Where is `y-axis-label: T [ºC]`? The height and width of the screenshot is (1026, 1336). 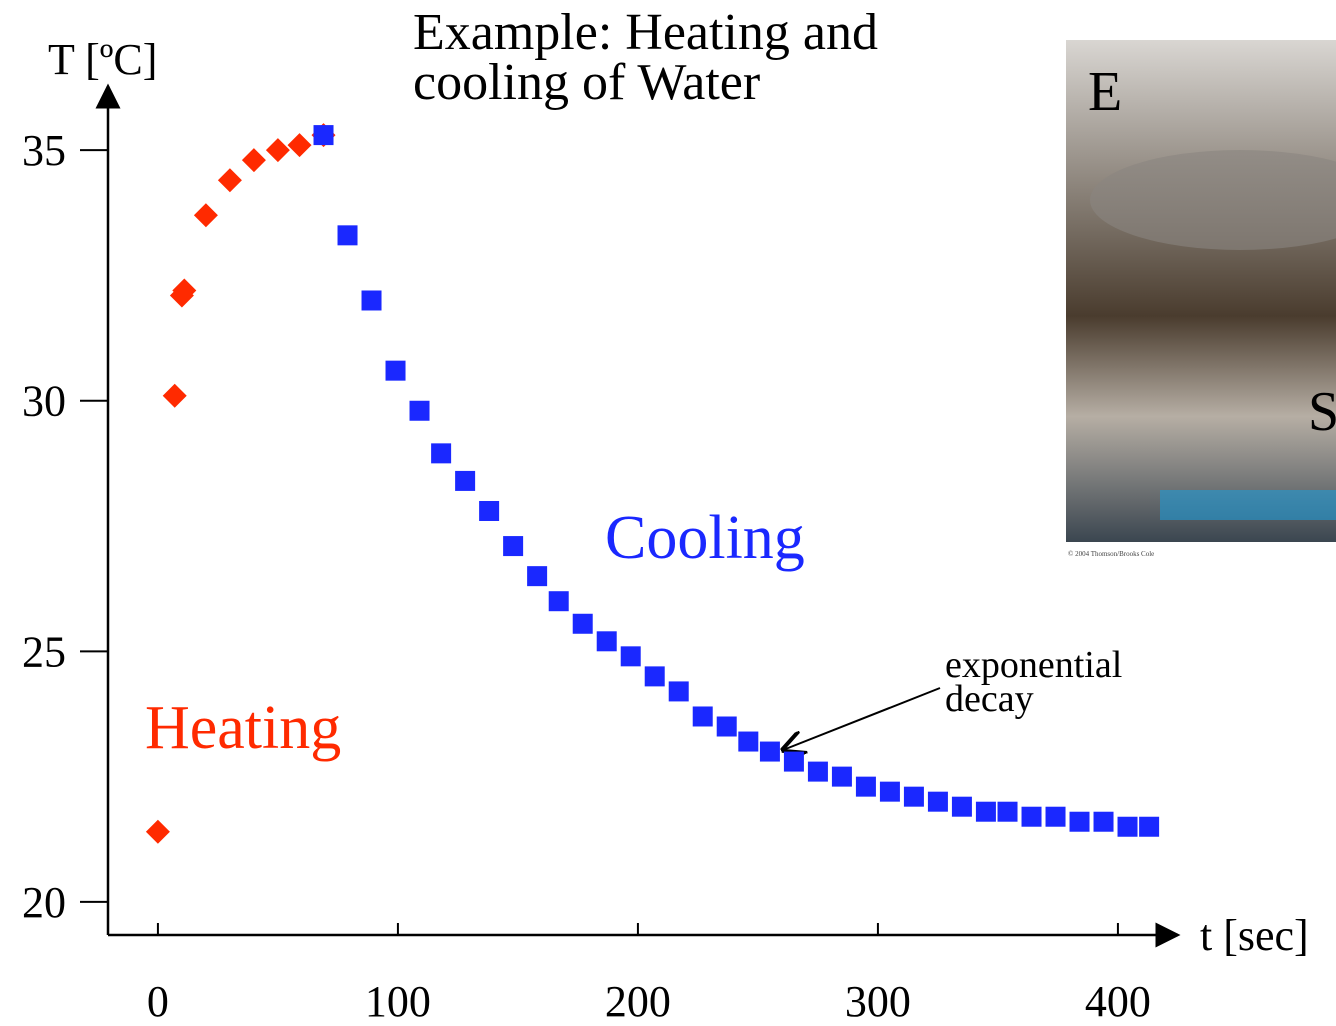 y-axis-label: T [ºC] is located at coordinates (102, 59).